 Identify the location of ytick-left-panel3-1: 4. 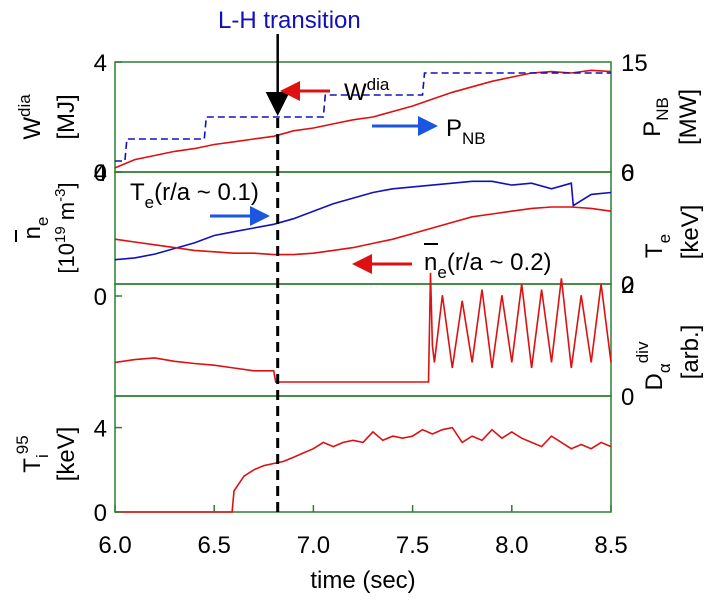
(100, 429).